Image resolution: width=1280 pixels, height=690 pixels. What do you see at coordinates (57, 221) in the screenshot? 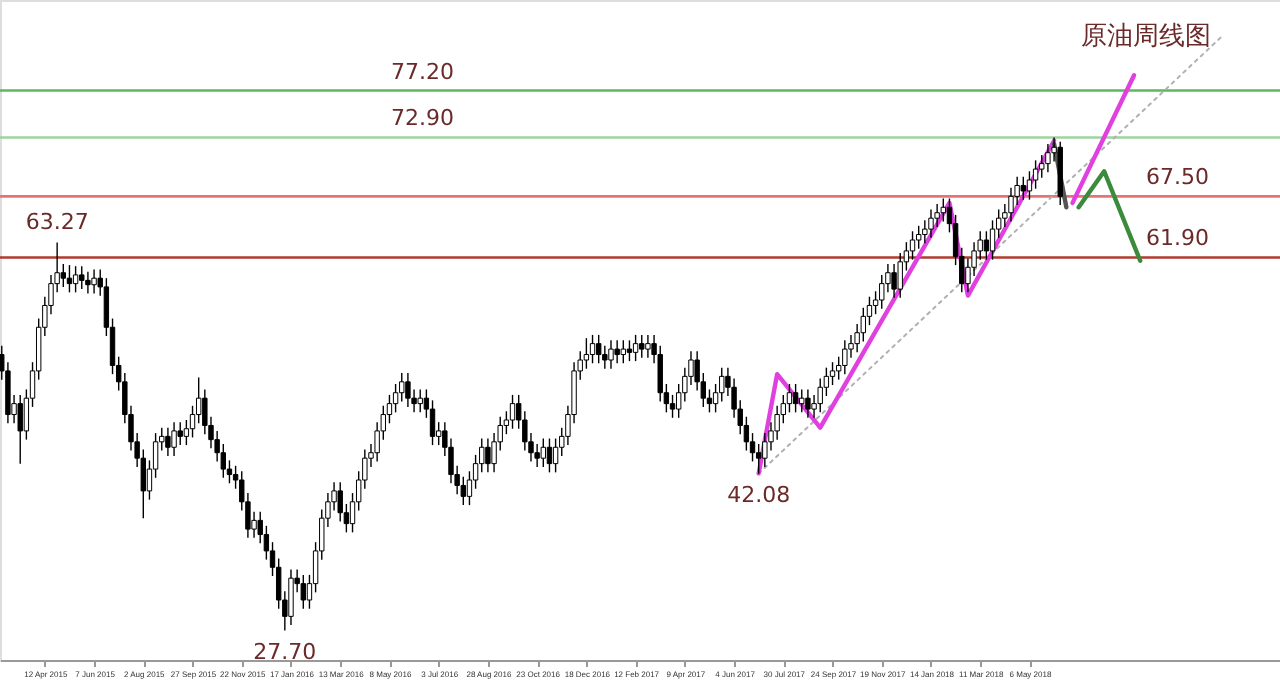
I see `annotation: 63.27` at bounding box center [57, 221].